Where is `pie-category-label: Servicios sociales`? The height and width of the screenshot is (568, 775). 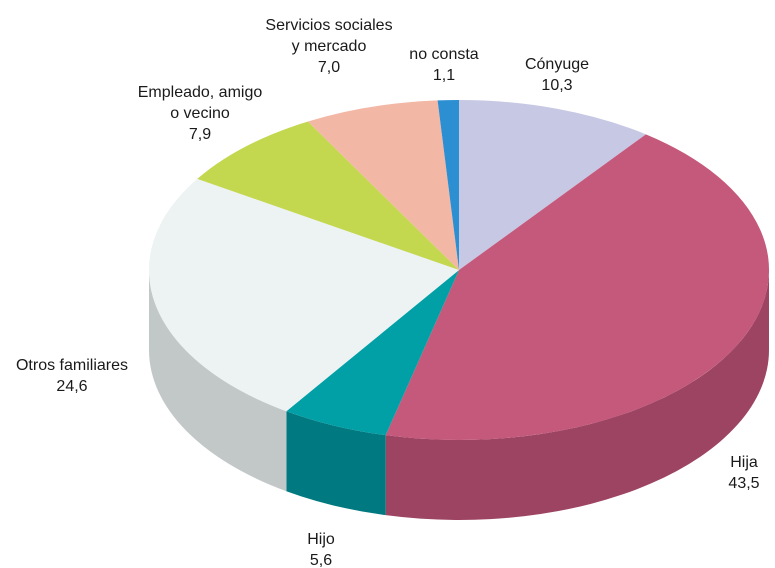 pie-category-label: Servicios sociales is located at coordinates (328, 25).